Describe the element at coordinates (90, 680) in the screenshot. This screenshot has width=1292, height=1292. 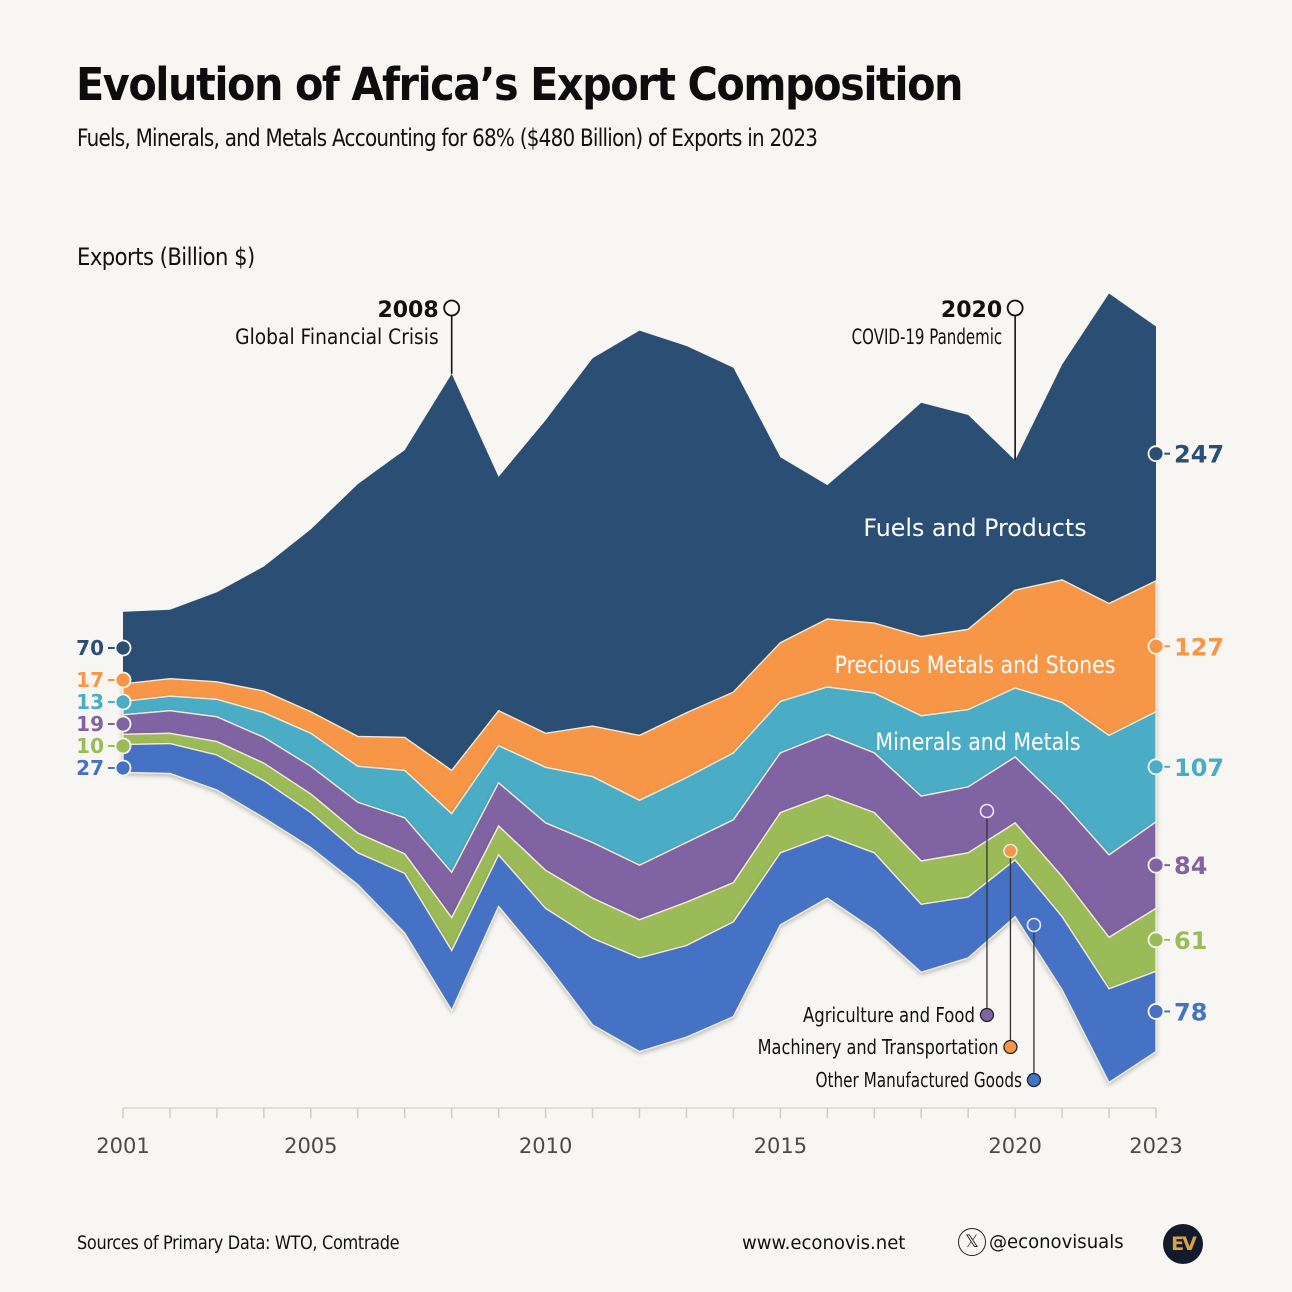
I see `start-value-precious-metals-and-stones: 17` at that location.